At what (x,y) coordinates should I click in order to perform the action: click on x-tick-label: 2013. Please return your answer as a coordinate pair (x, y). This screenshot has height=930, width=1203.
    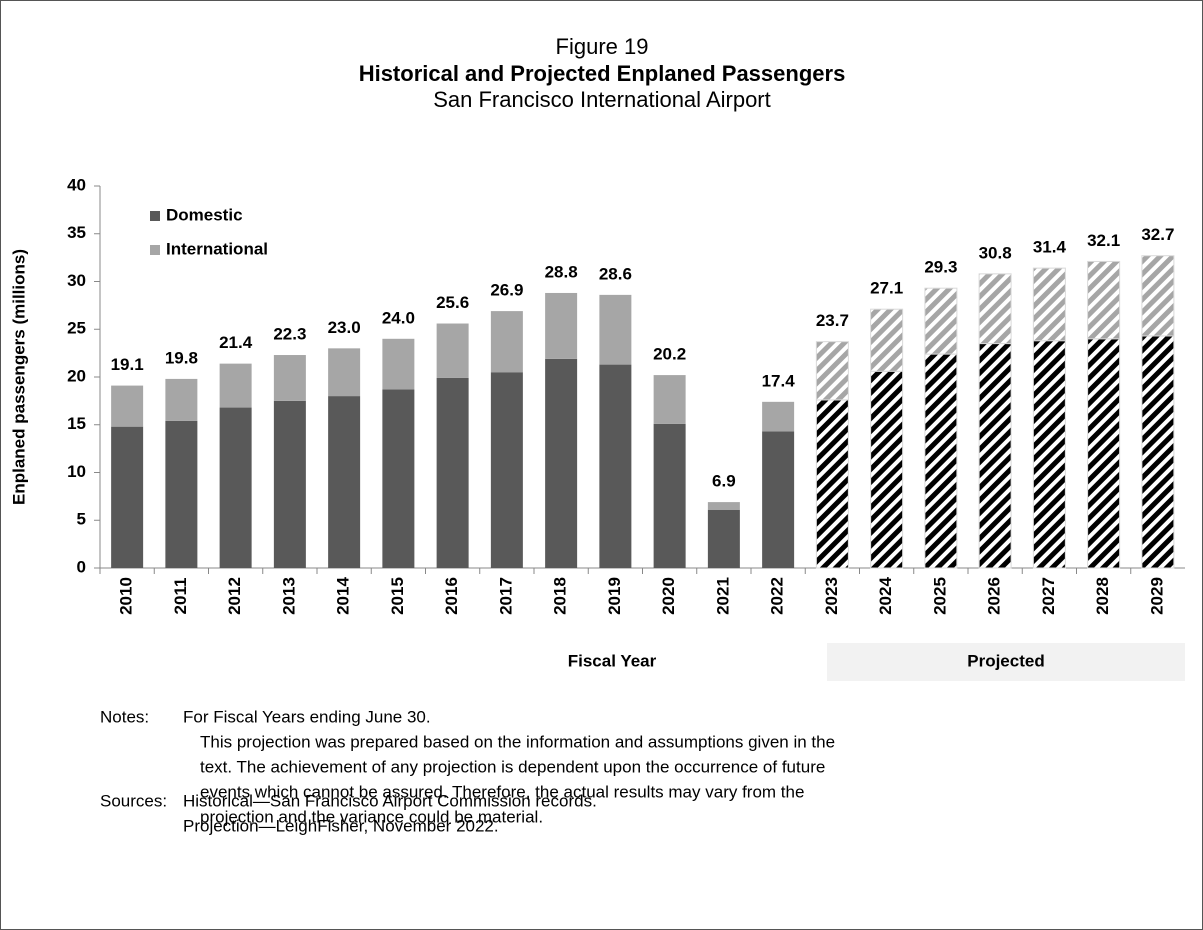
    Looking at the image, I should click on (288, 596).